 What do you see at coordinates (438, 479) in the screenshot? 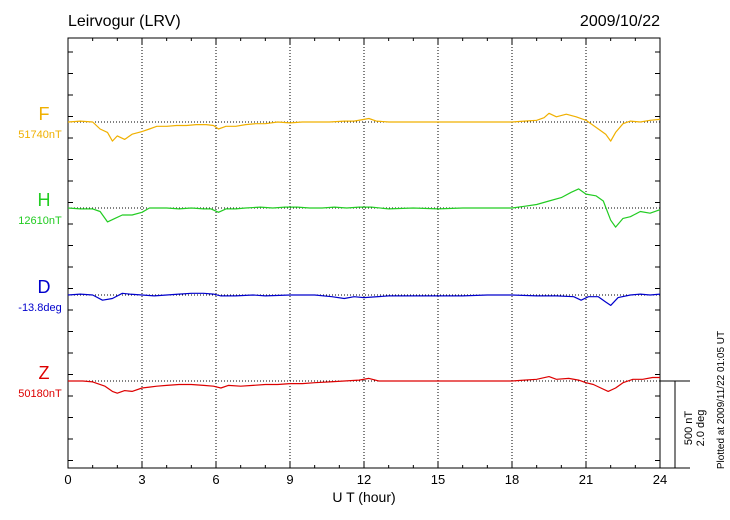
I see `x-tick-label: 15` at bounding box center [438, 479].